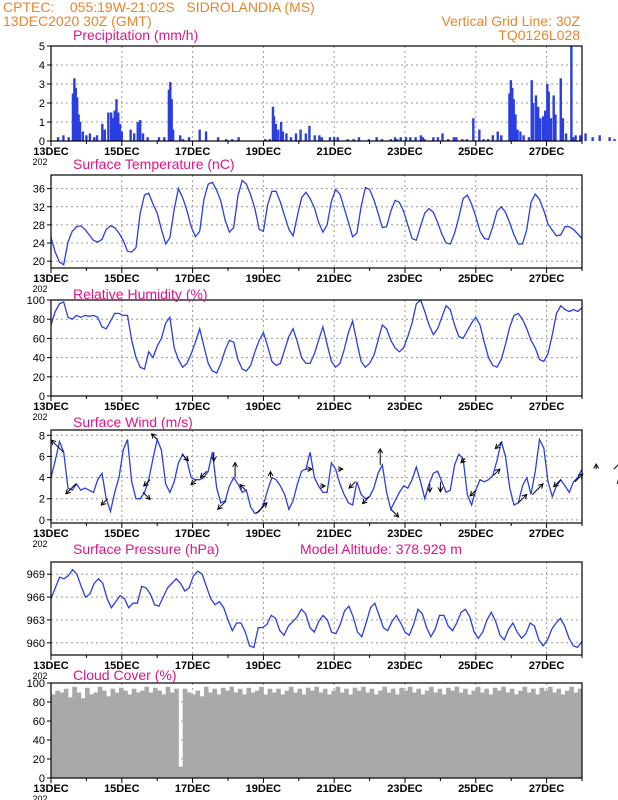 This screenshot has width=618, height=800. What do you see at coordinates (140, 294) in the screenshot?
I see `rh-title: Relative Humidity (%)` at bounding box center [140, 294].